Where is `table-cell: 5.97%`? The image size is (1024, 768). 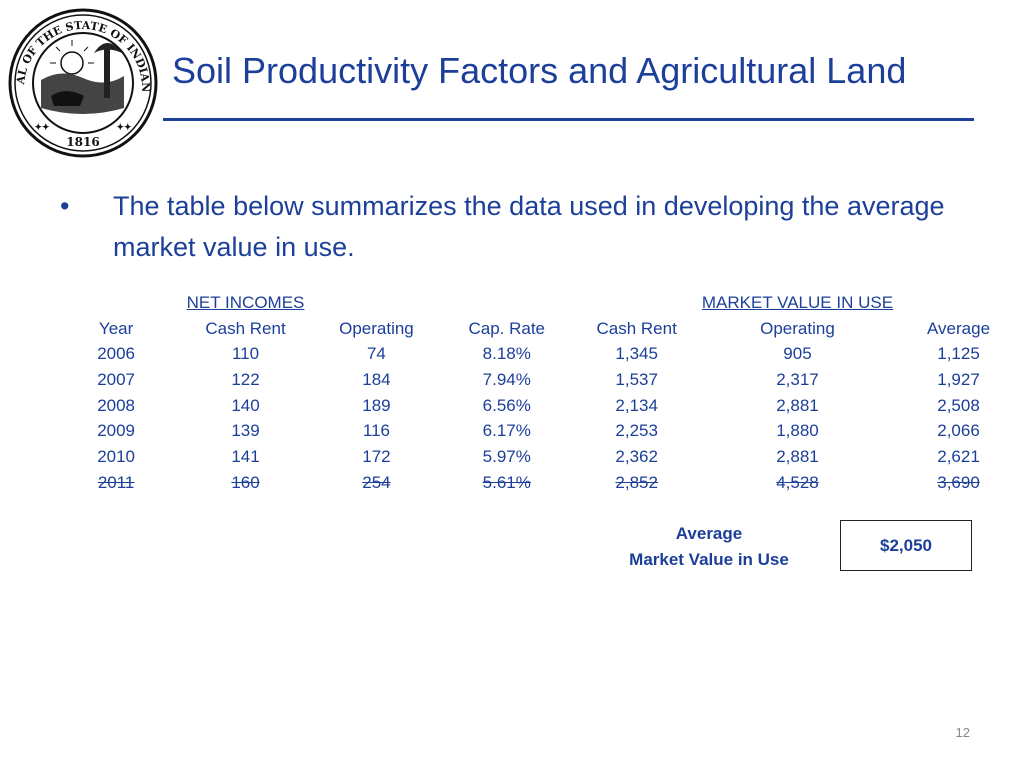
table-cell: 5.97% is located at coordinates (506, 456).